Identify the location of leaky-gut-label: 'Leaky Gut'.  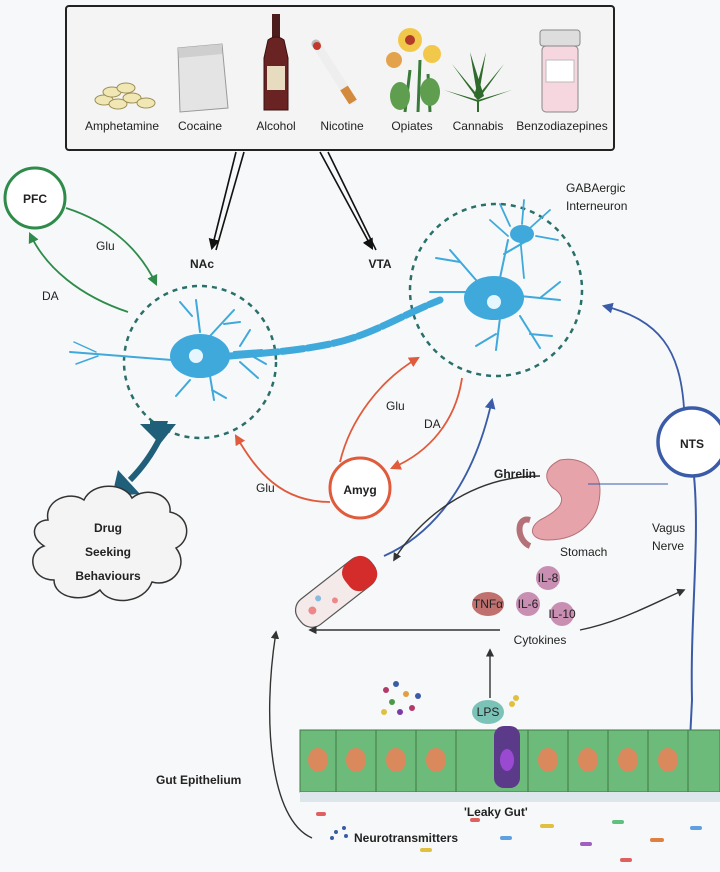
(496, 812).